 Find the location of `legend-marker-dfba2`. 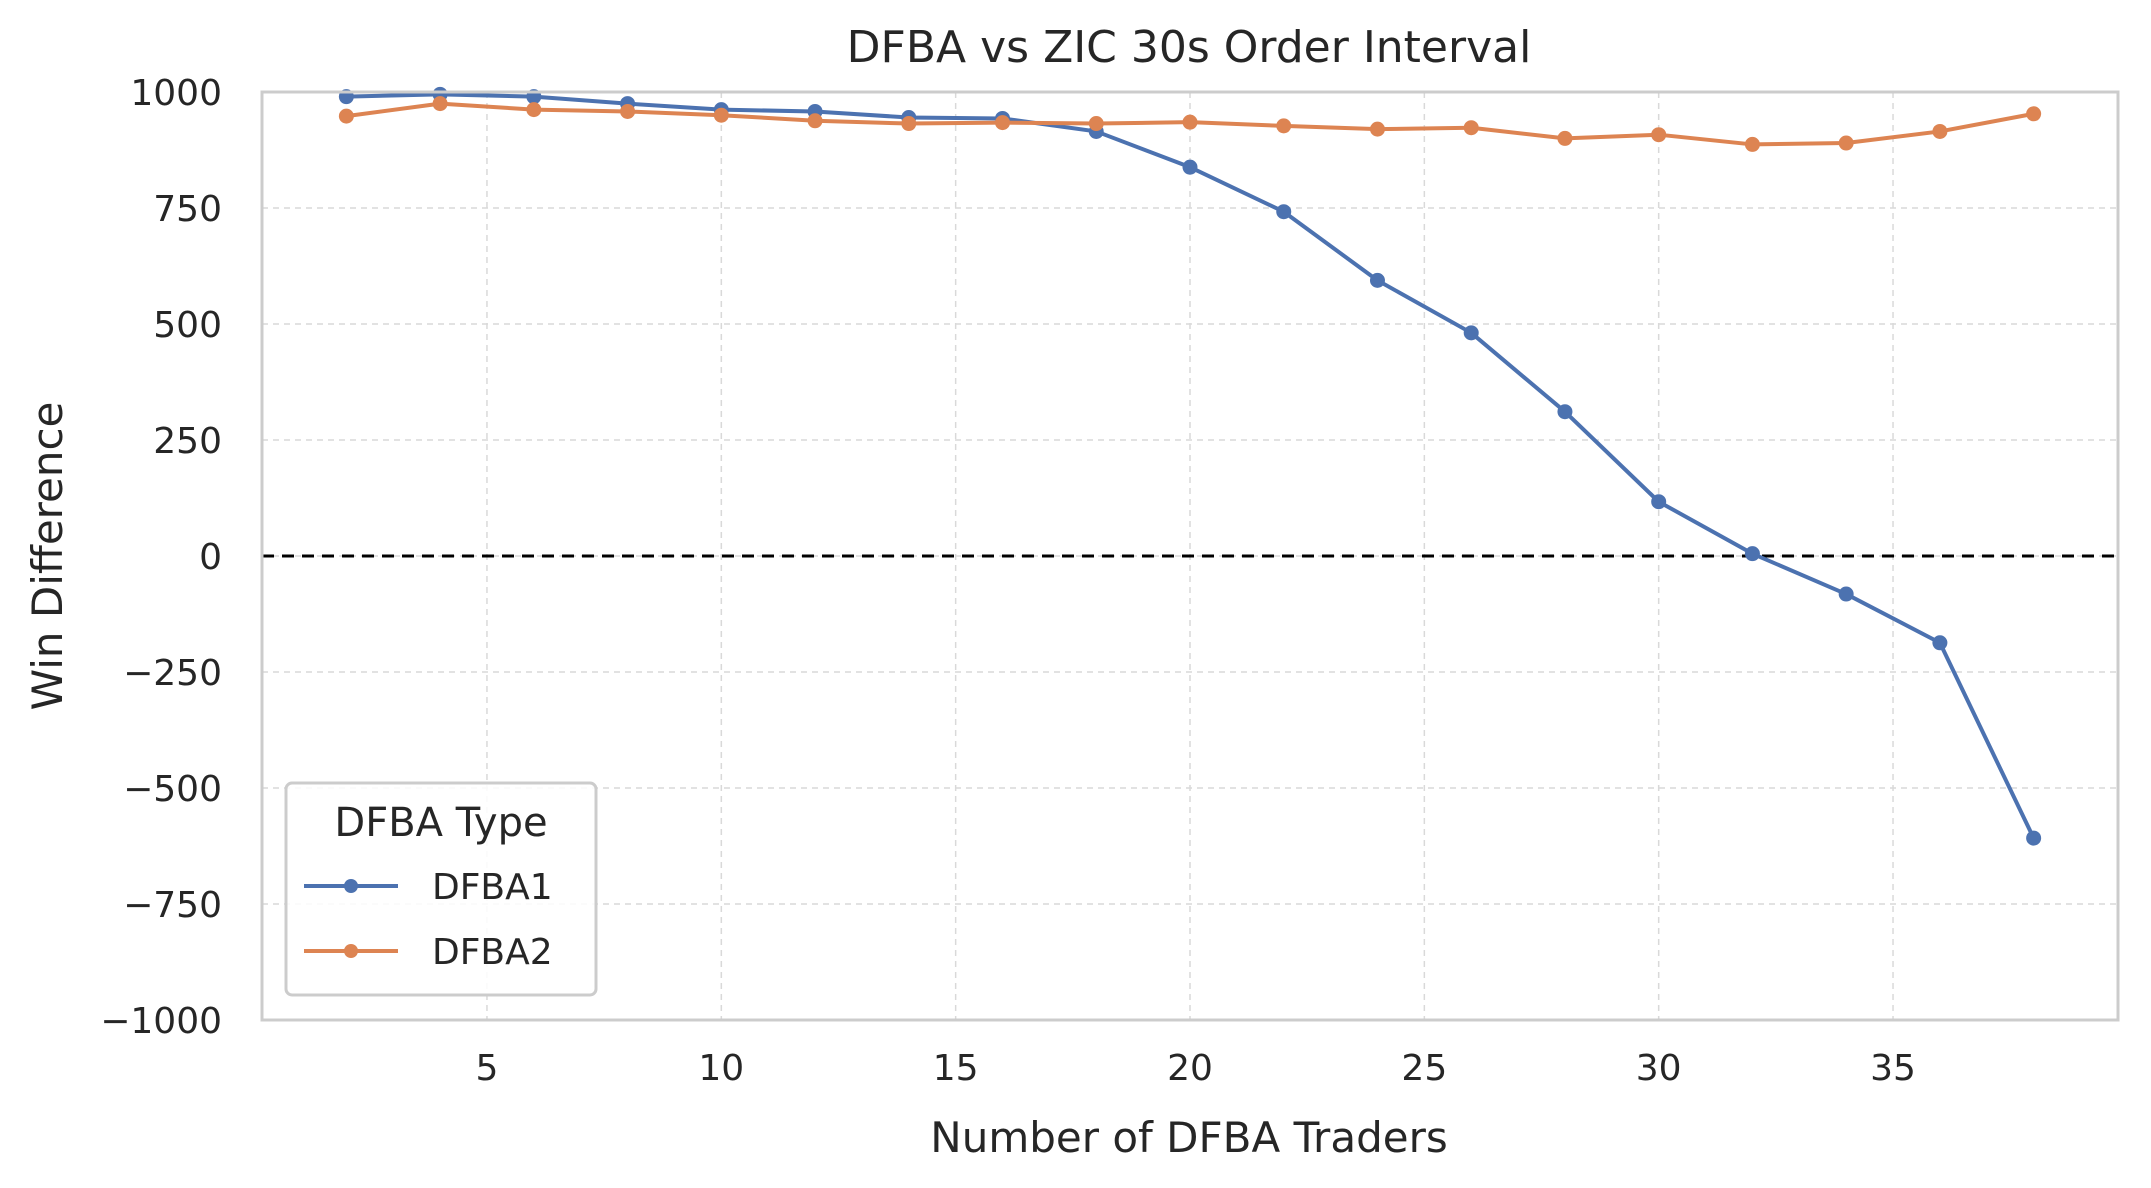

legend-marker-dfba2 is located at coordinates (351, 951).